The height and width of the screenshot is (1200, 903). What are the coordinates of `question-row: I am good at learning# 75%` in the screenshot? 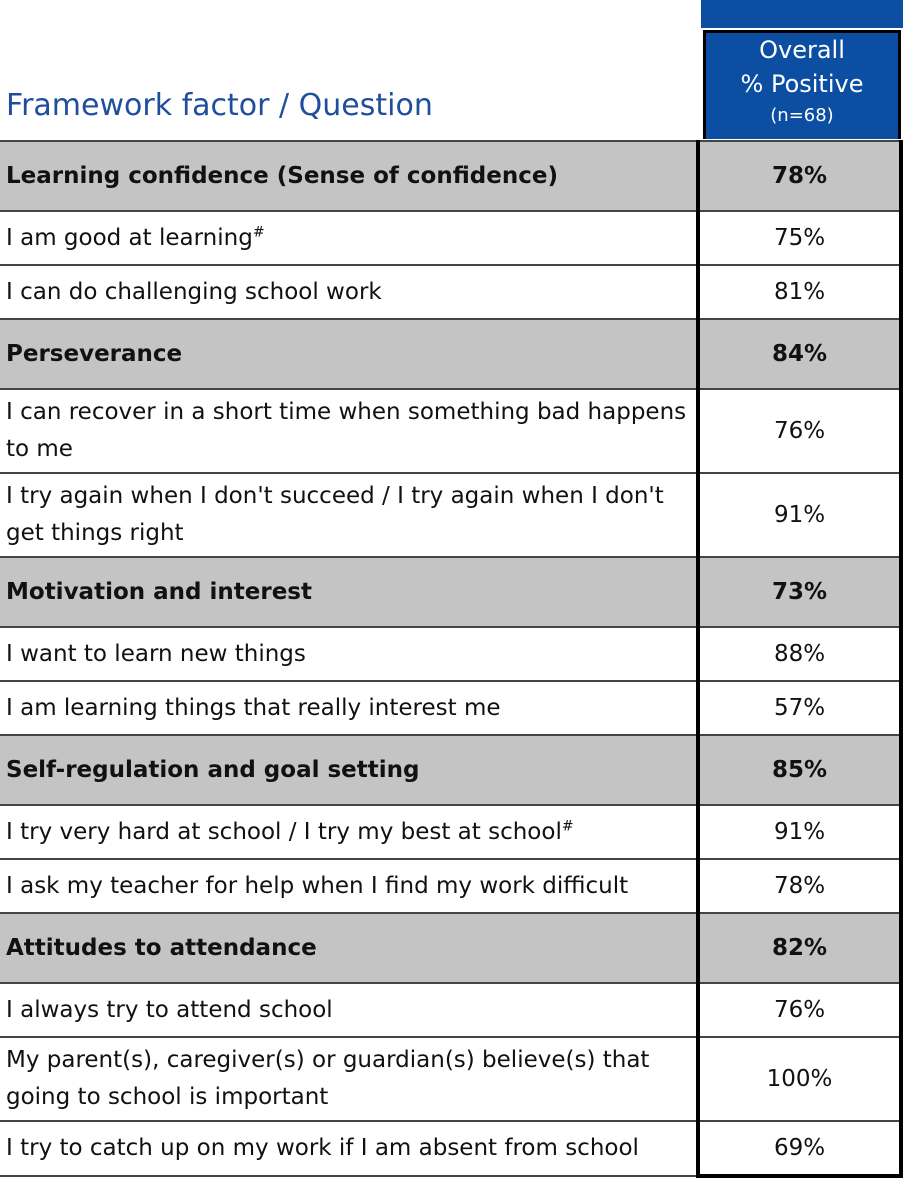 It's located at (451, 238).